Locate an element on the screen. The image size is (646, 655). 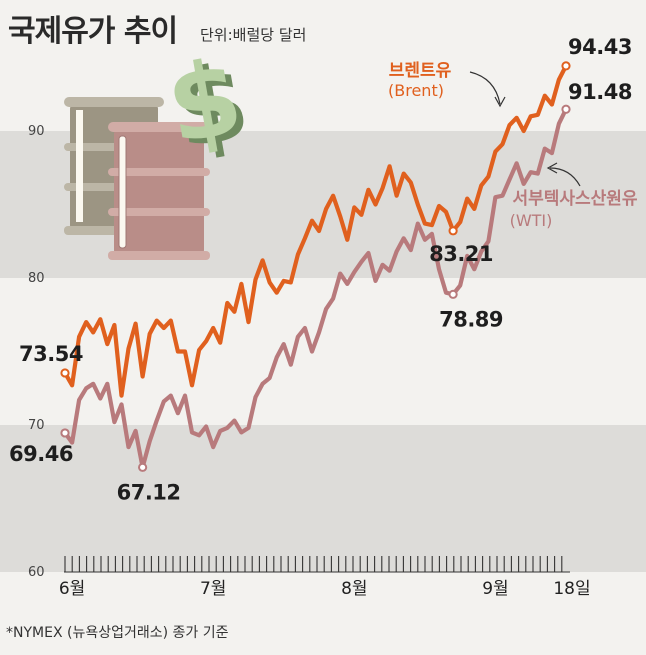
legend-brent: 브렌트유 (Brent) is located at coordinates (447, 84).